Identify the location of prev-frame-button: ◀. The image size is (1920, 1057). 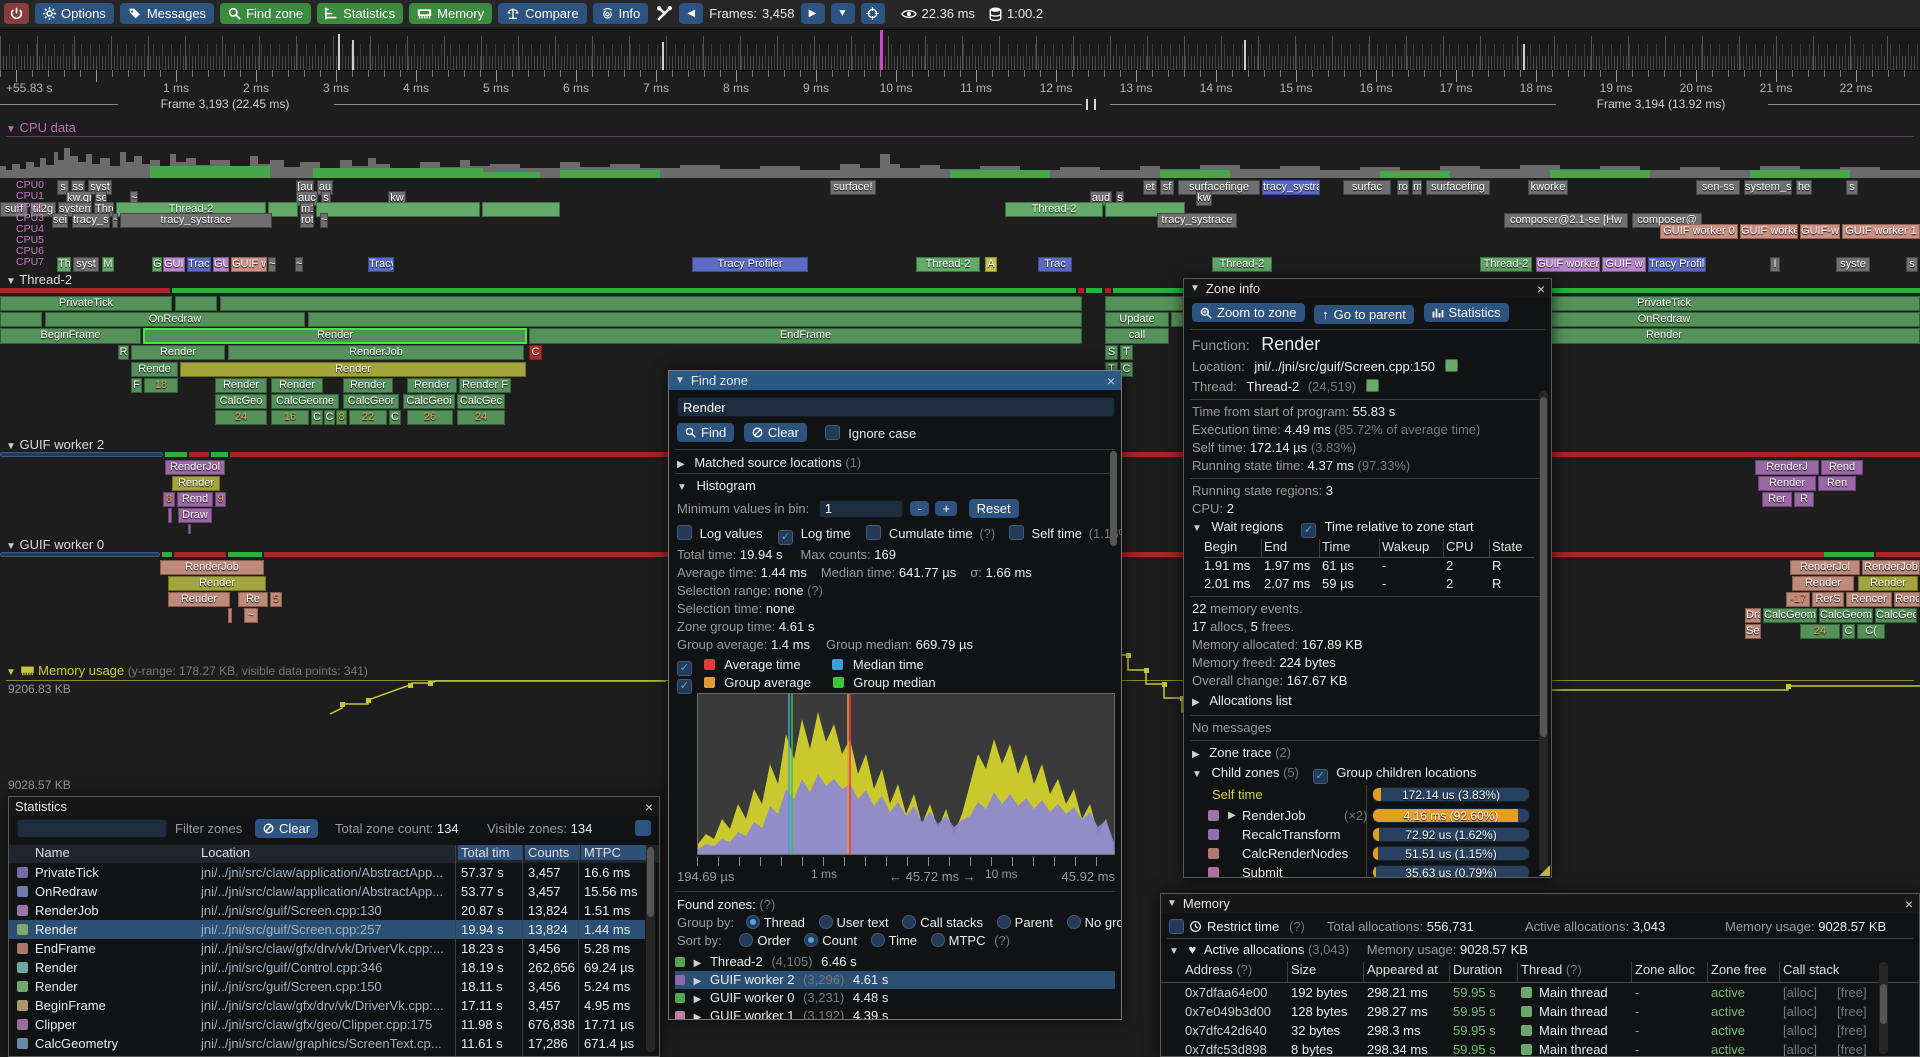
(691, 13).